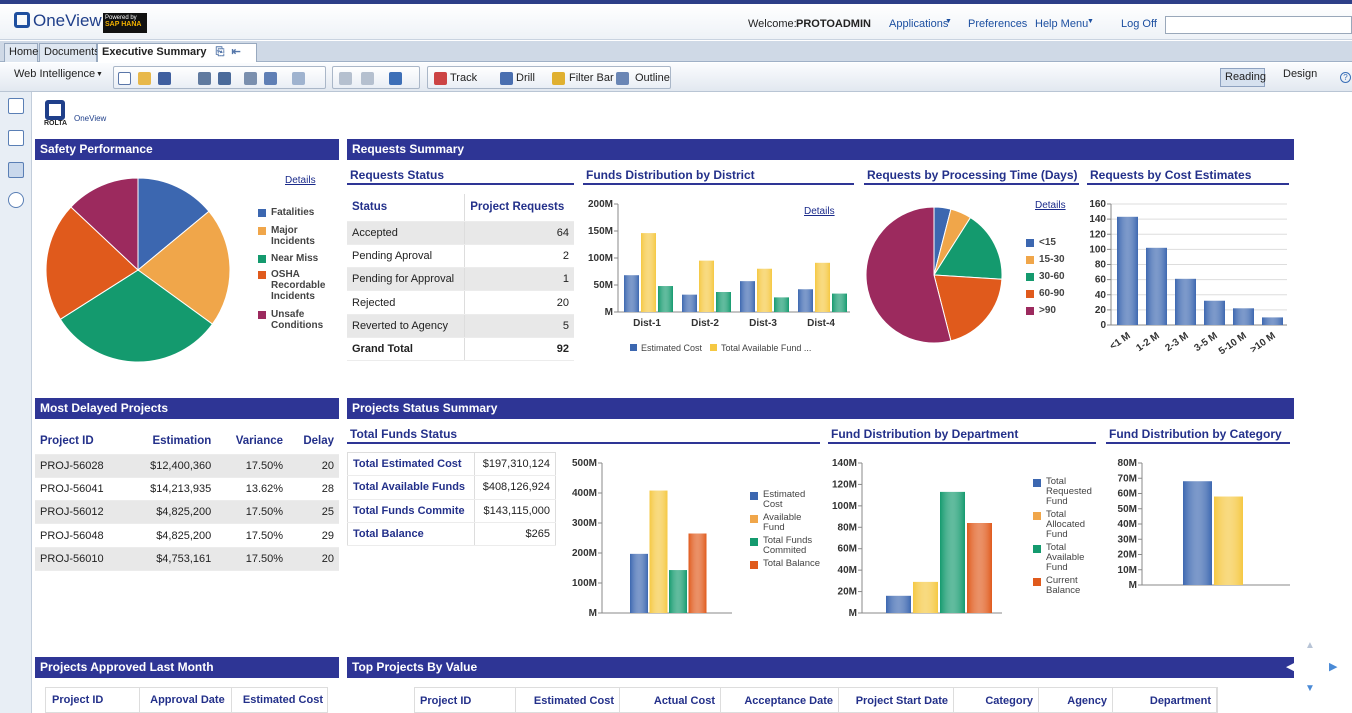 Image resolution: width=1352 pixels, height=713 pixels. I want to click on help-icon: ?, so click(1345, 77).